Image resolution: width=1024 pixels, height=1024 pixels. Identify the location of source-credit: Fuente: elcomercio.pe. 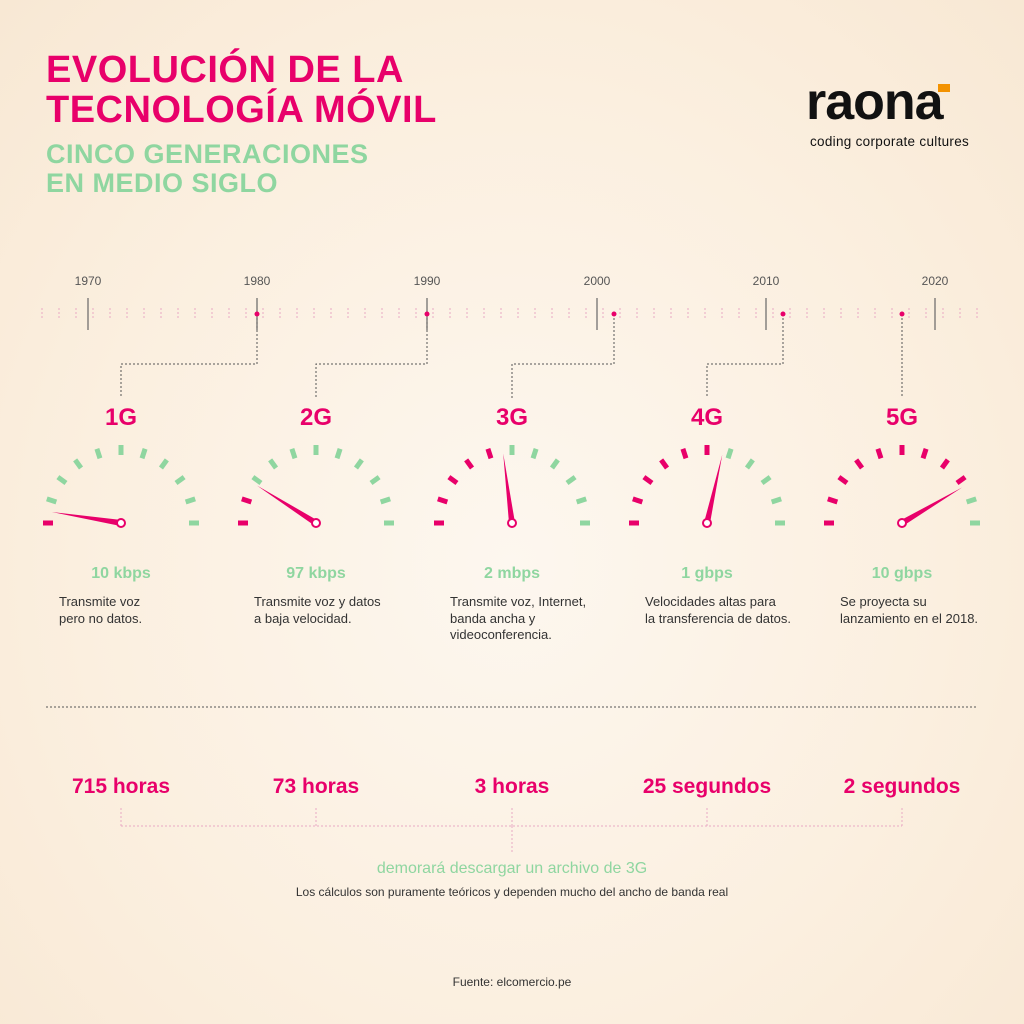
(512, 982).